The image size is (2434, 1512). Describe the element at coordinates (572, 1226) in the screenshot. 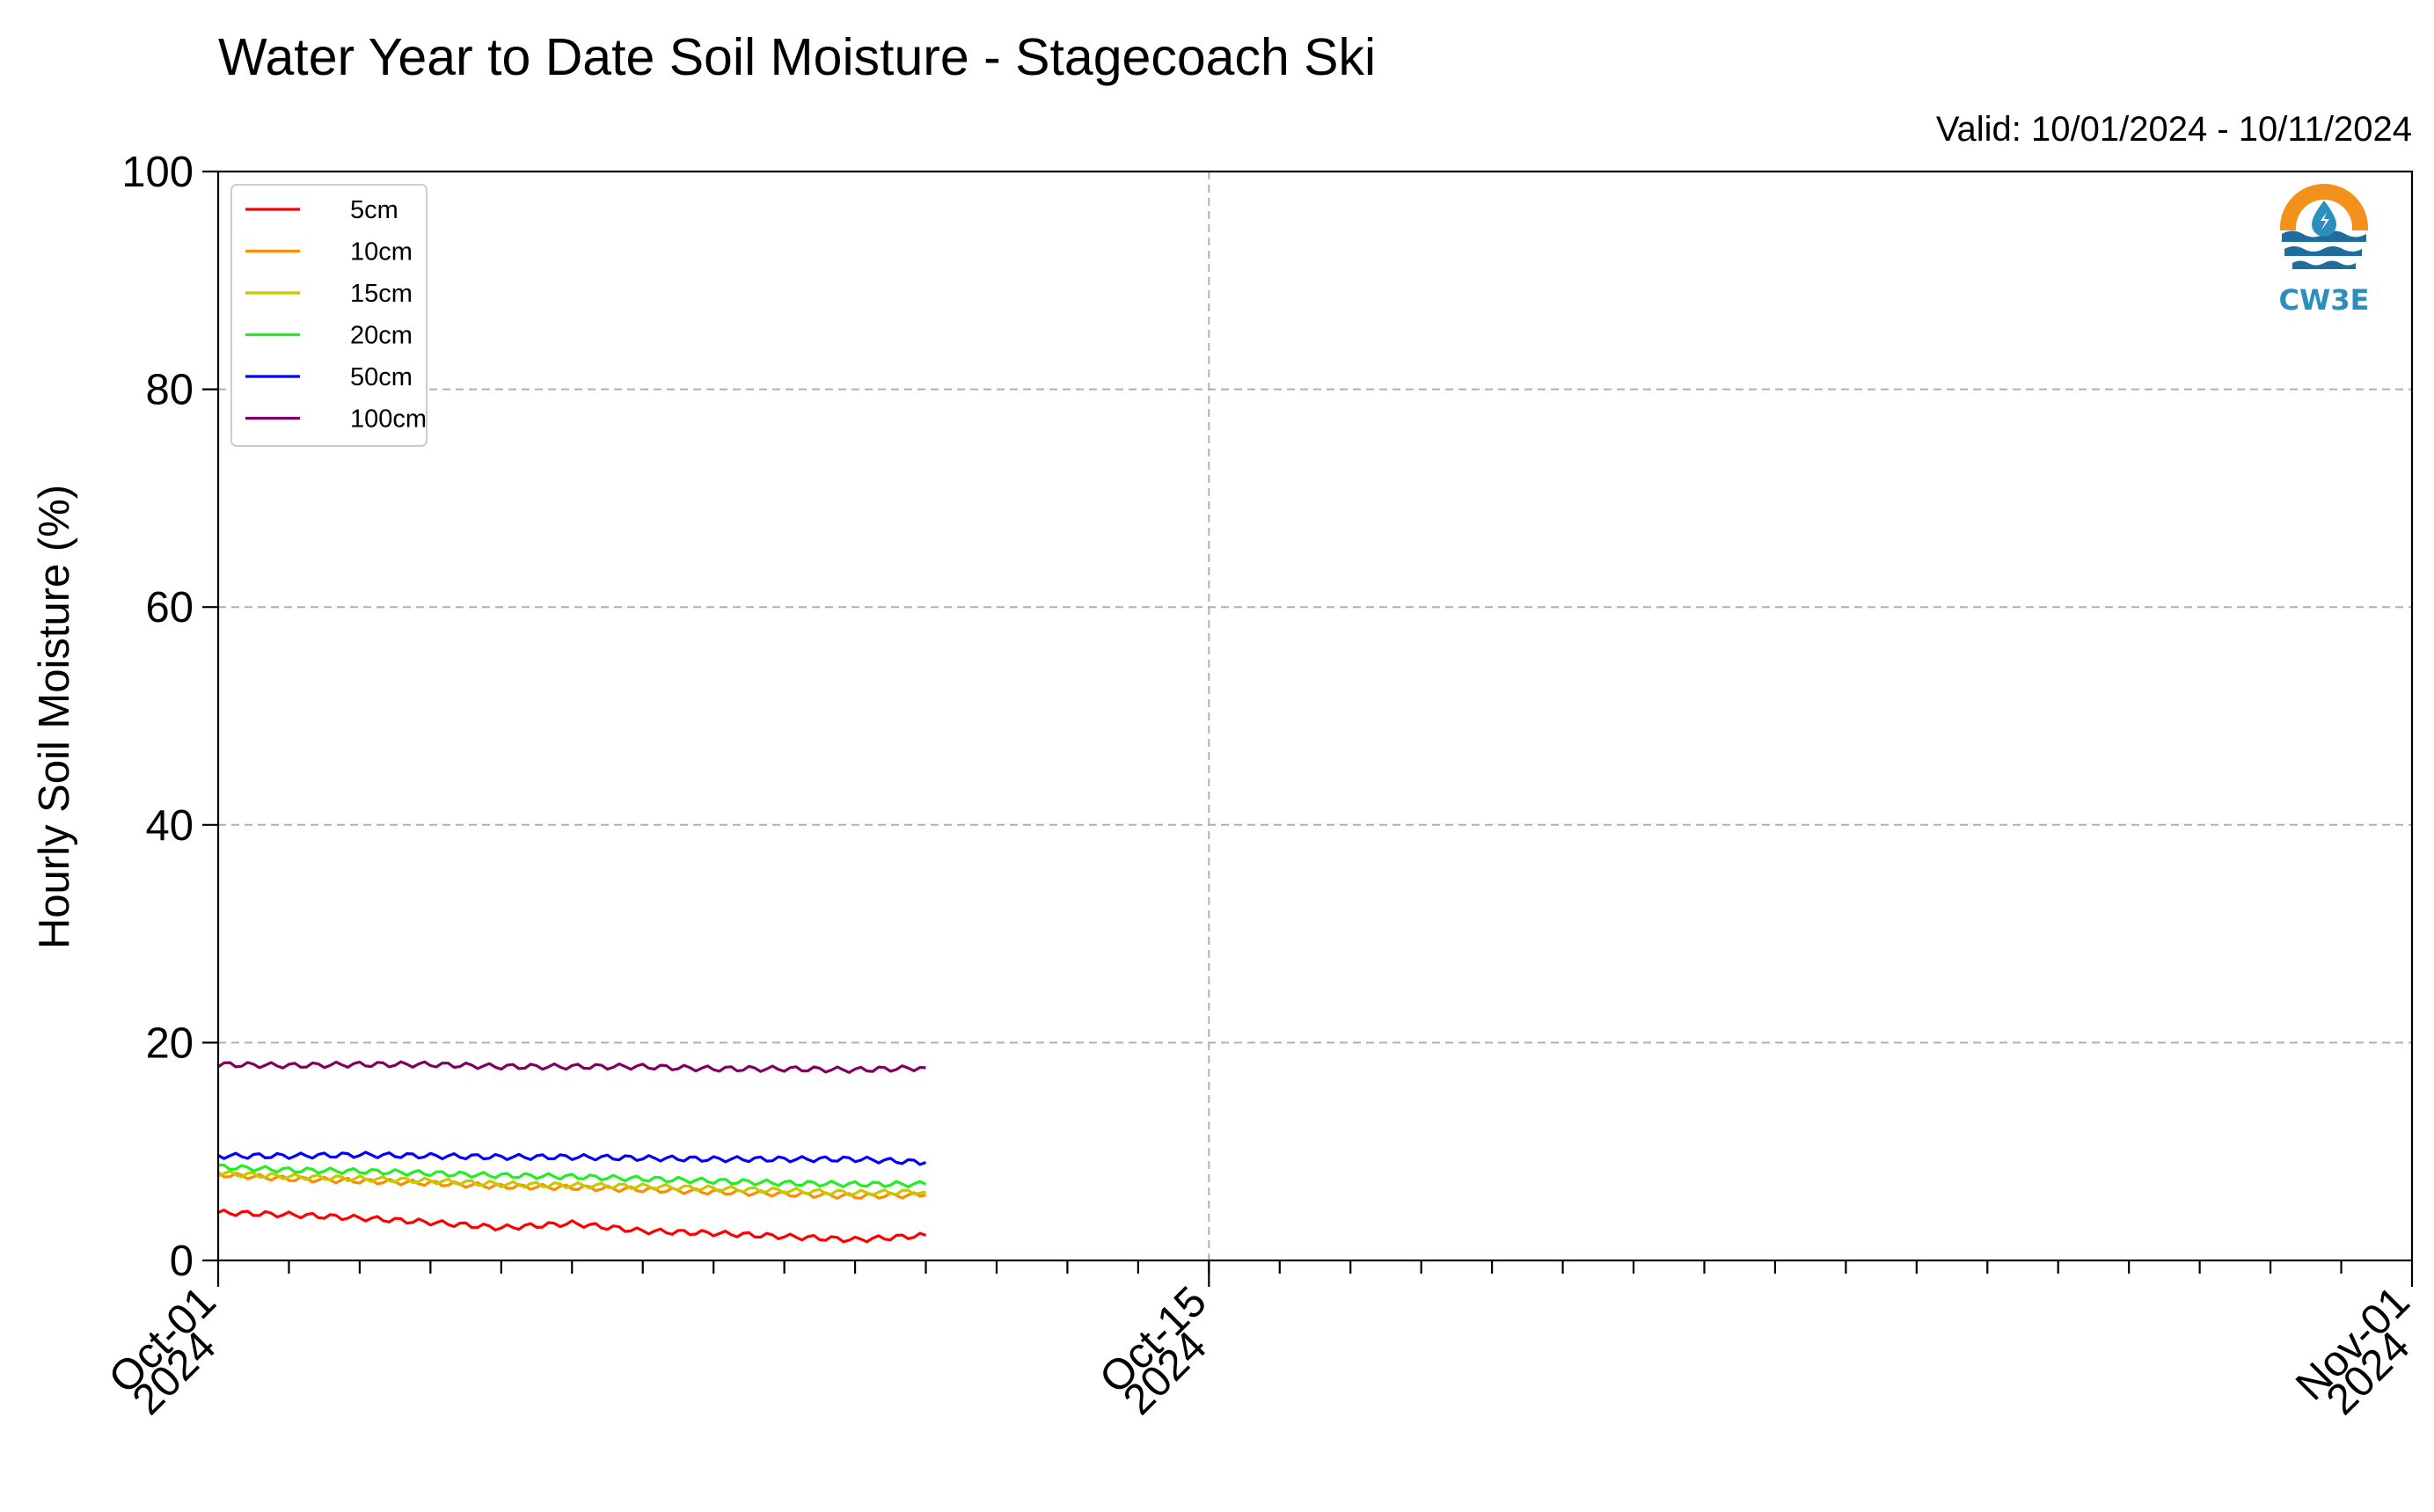

I see `series-line-5cm` at that location.